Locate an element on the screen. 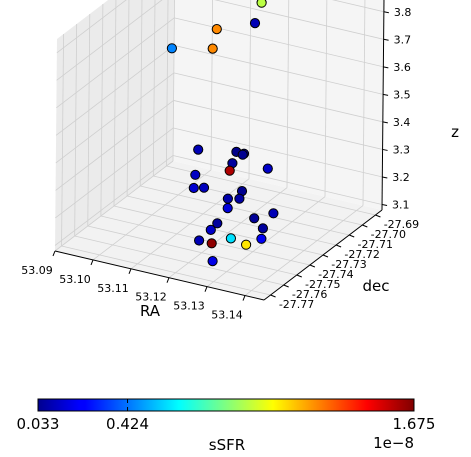  x-axis-line is located at coordinates (159, 275).